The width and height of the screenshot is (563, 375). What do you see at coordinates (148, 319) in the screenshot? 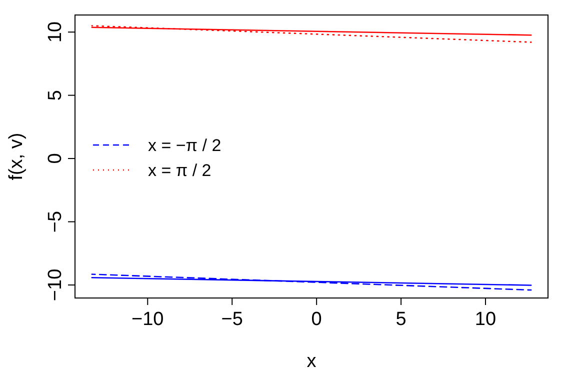
I see `x-tick-label: −10` at bounding box center [148, 319].